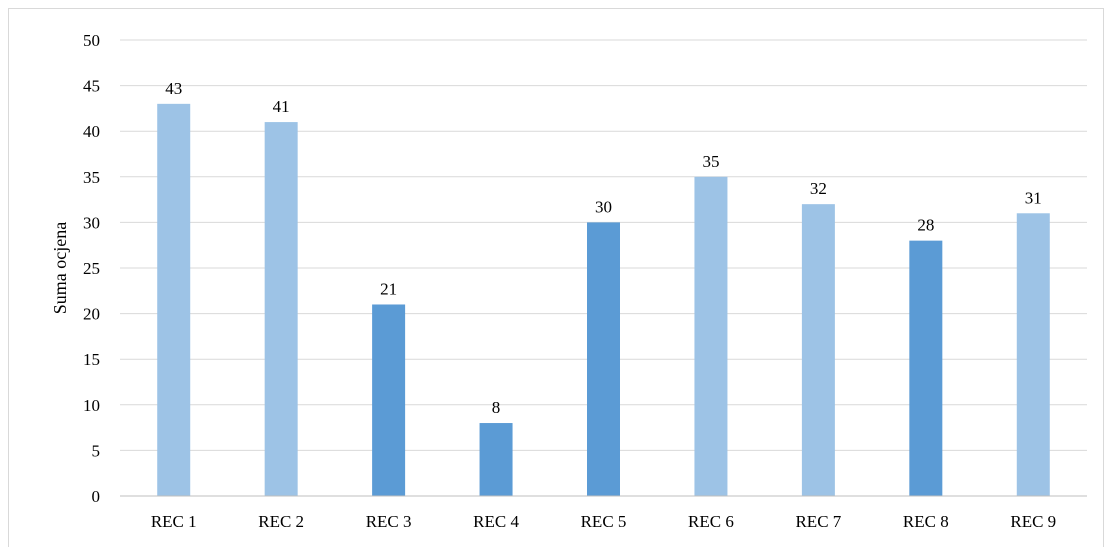  I want to click on y-tick-label: 15, so click(91, 359).